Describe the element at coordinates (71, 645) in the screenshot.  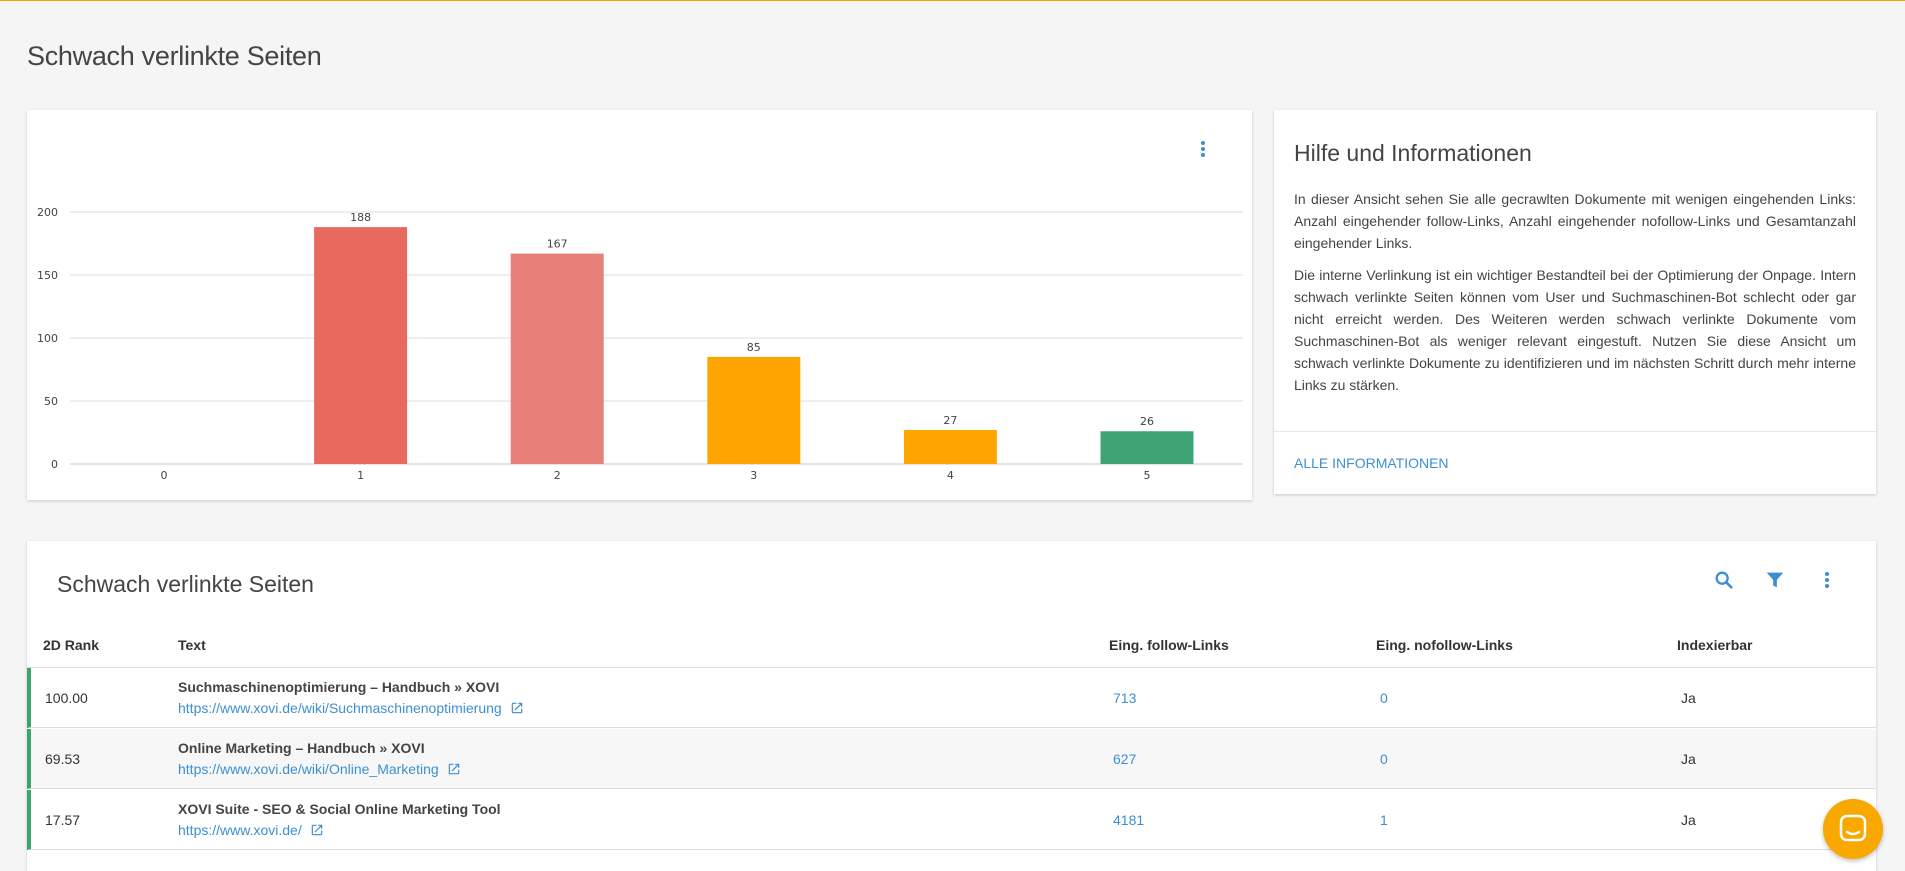
I see `col-rank: 2D Rank` at that location.